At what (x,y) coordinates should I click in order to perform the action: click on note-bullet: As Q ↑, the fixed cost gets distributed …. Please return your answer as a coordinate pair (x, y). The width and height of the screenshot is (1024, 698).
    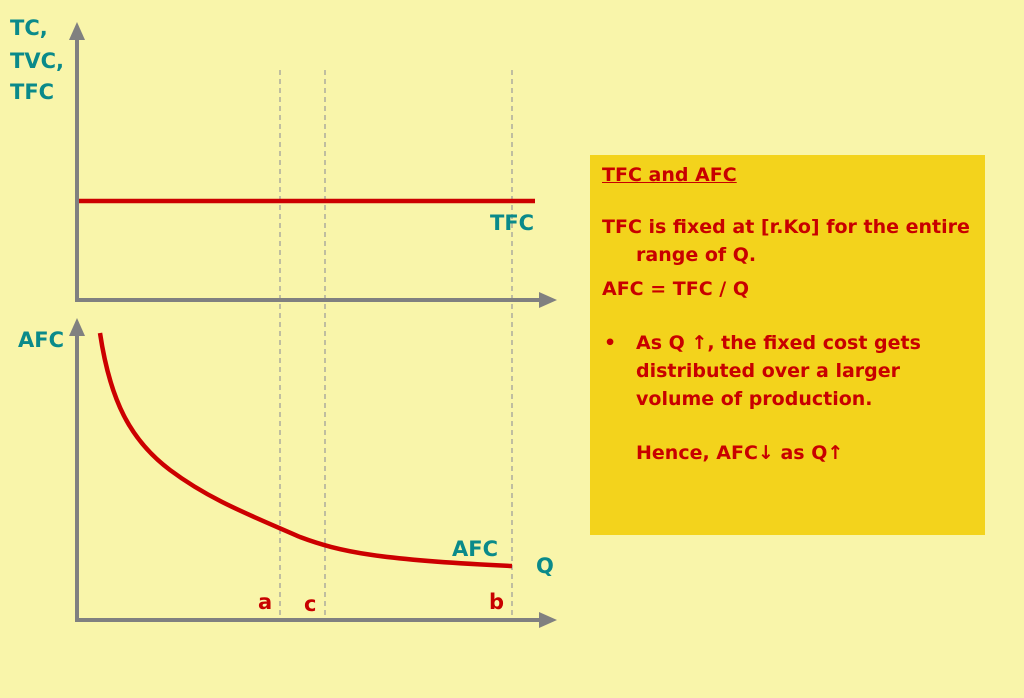
    Looking at the image, I should click on (787, 371).